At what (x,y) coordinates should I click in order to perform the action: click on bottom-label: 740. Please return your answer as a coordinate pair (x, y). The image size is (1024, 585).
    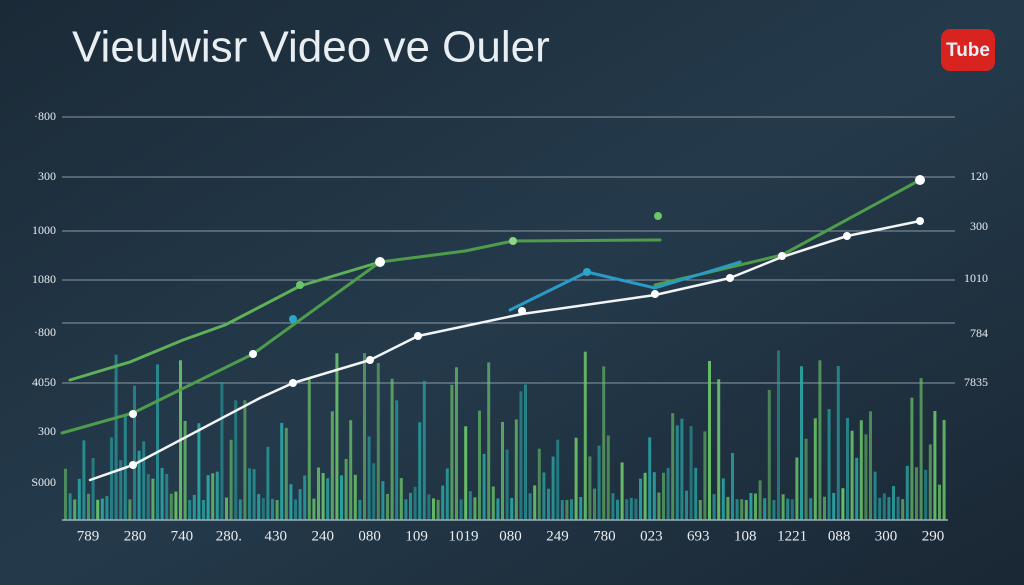
    Looking at the image, I should click on (182, 536).